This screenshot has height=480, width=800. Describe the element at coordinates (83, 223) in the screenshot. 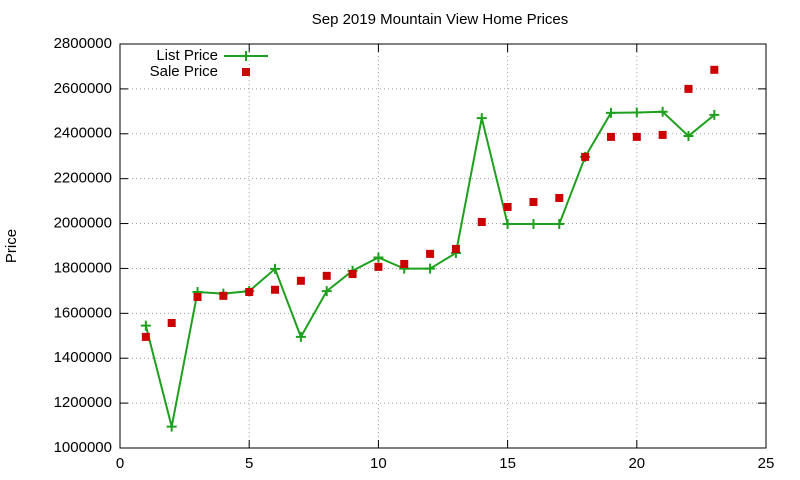

I see `y-tick-label: 2000000` at that location.